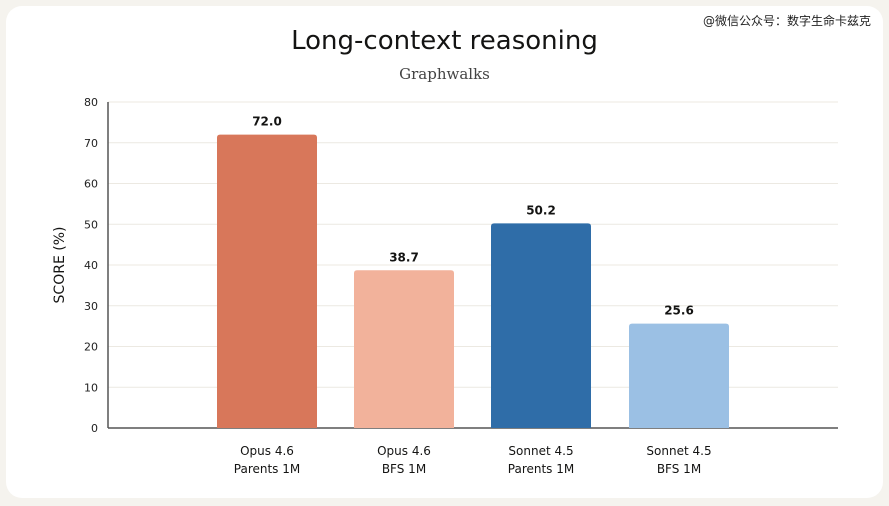  What do you see at coordinates (91, 184) in the screenshot?
I see `y-tick-label: 60` at bounding box center [91, 184].